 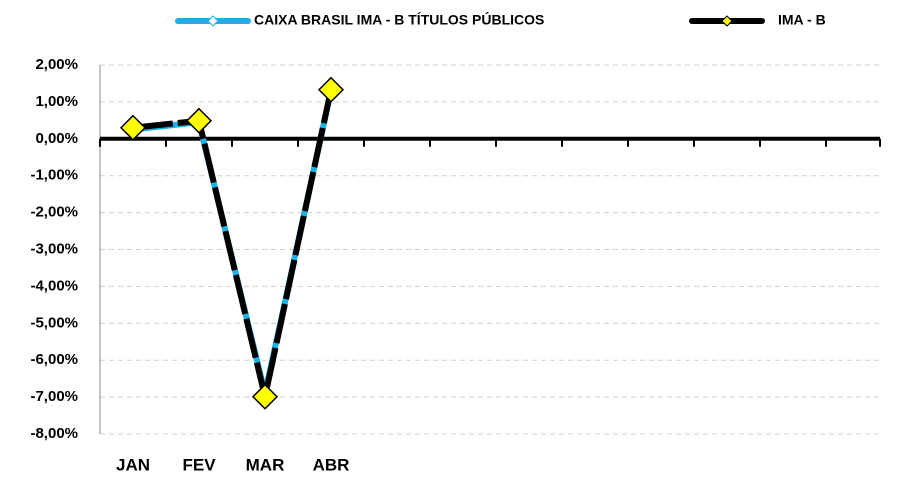 I want to click on x-tick-label: ABR, so click(x=331, y=464).